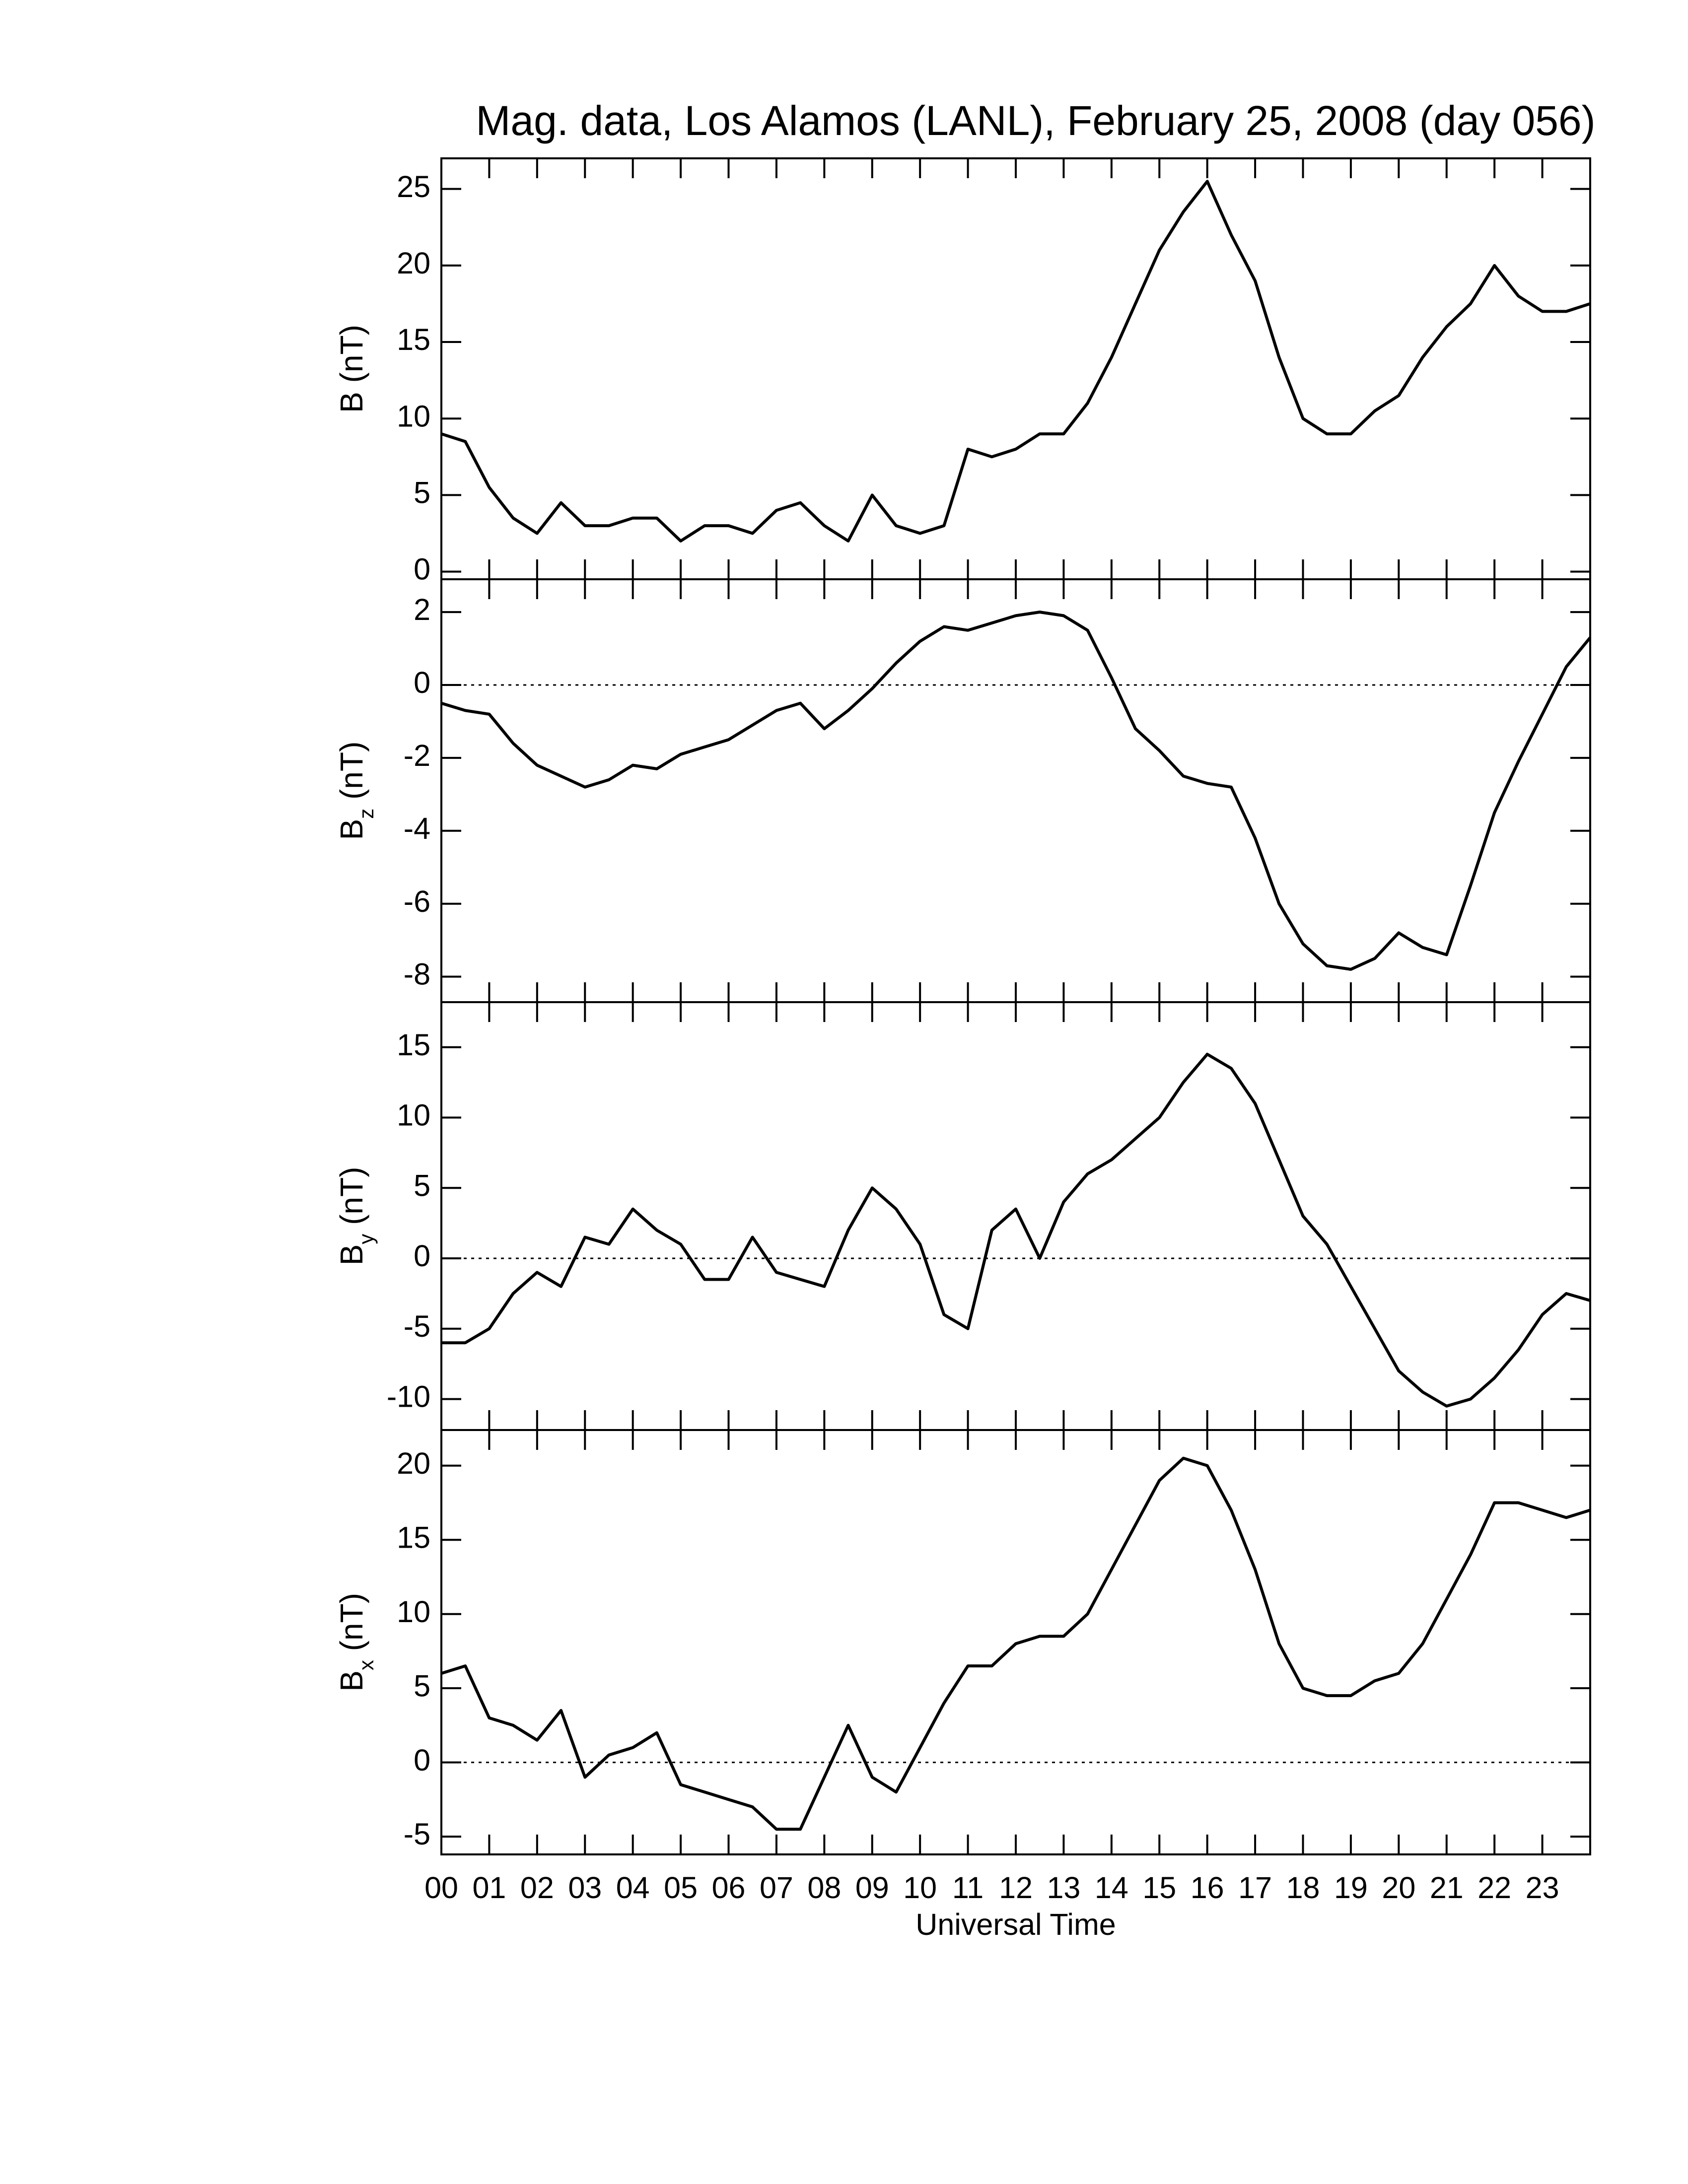 This screenshot has height=2184, width=1688. What do you see at coordinates (366, 1665) in the screenshot?
I see `y-axis-label-part: x` at bounding box center [366, 1665].